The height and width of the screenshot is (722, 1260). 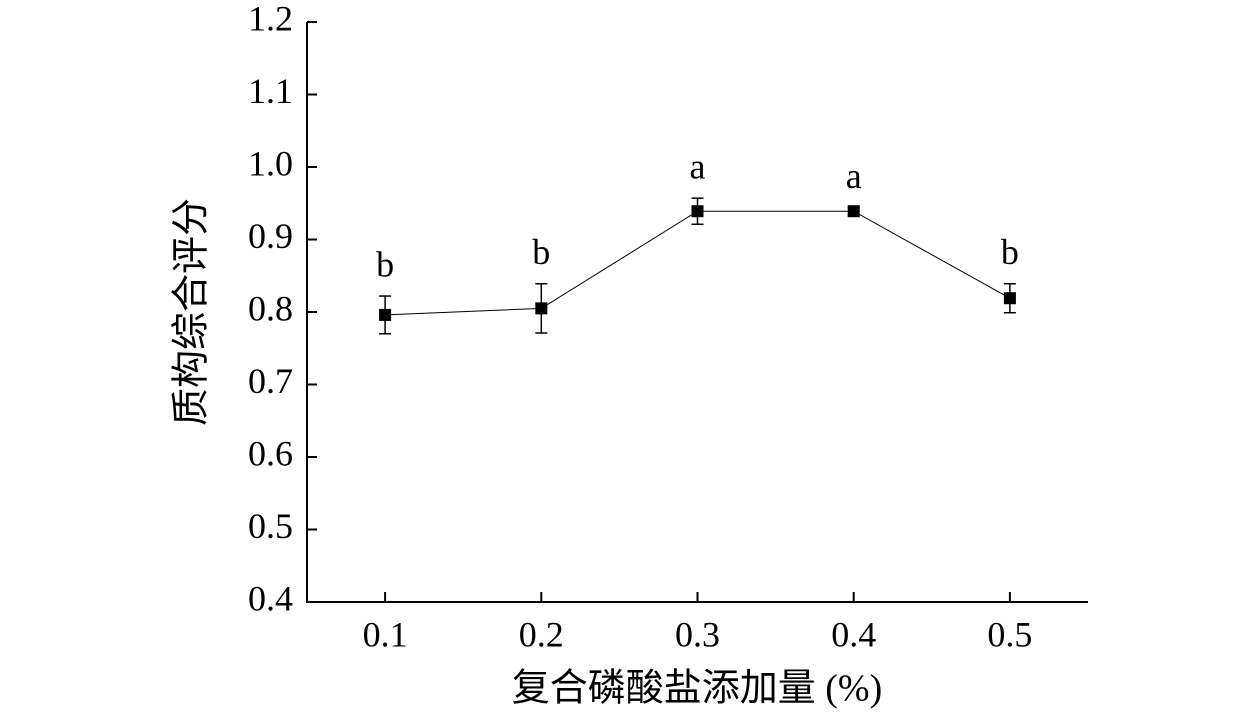 What do you see at coordinates (192, 312) in the screenshot?
I see `y-axis-title: 质构综合评分` at bounding box center [192, 312].